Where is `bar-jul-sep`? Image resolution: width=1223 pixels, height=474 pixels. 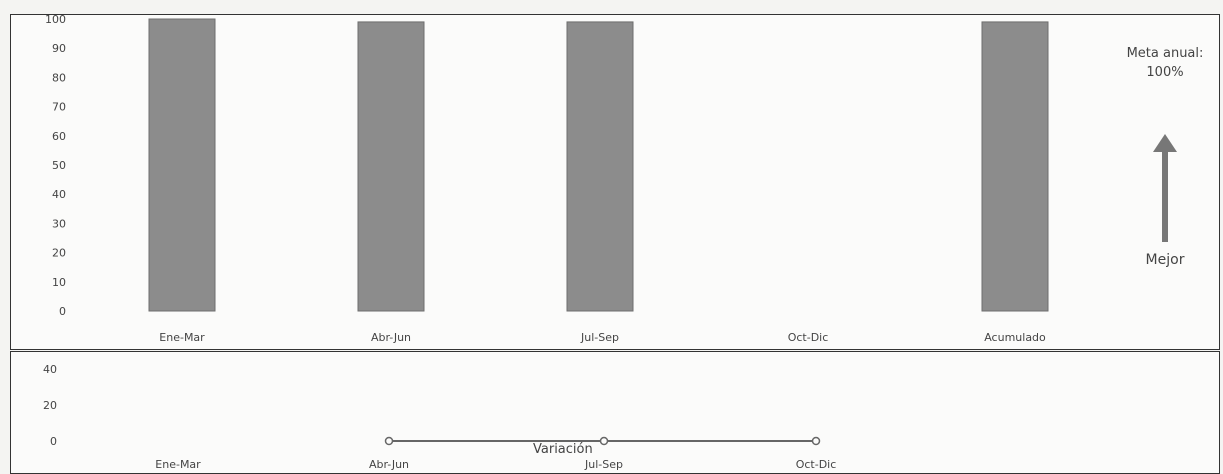 bar-jul-sep is located at coordinates (600, 166).